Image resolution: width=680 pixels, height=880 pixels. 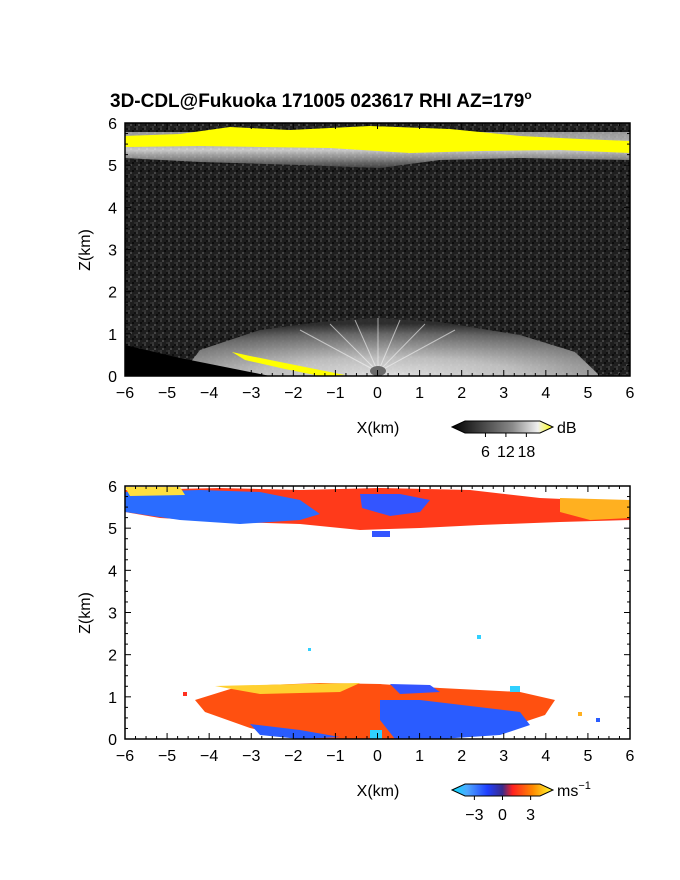 I want to click on velocity-colorbar: ms−1 −3 0 3, so click(x=520, y=802).